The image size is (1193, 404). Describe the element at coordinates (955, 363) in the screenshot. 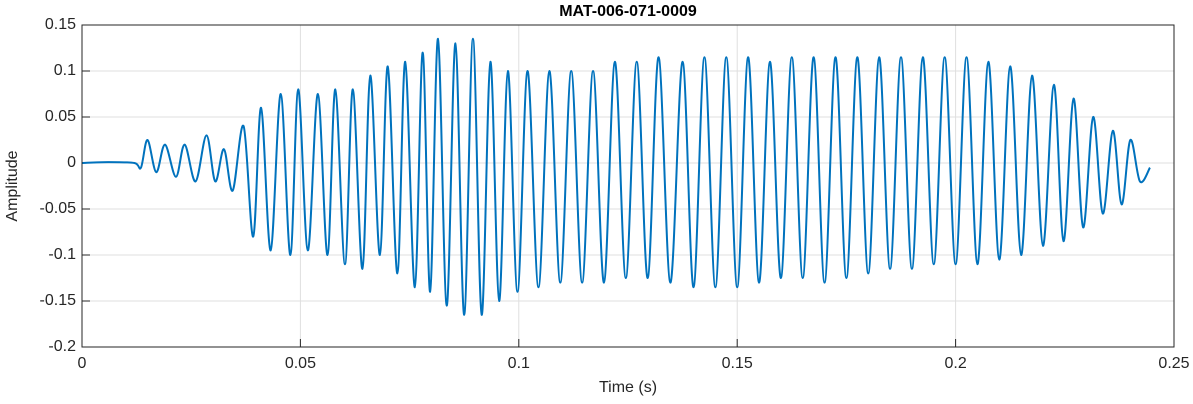

I see `x-tick-label: 0.2` at that location.